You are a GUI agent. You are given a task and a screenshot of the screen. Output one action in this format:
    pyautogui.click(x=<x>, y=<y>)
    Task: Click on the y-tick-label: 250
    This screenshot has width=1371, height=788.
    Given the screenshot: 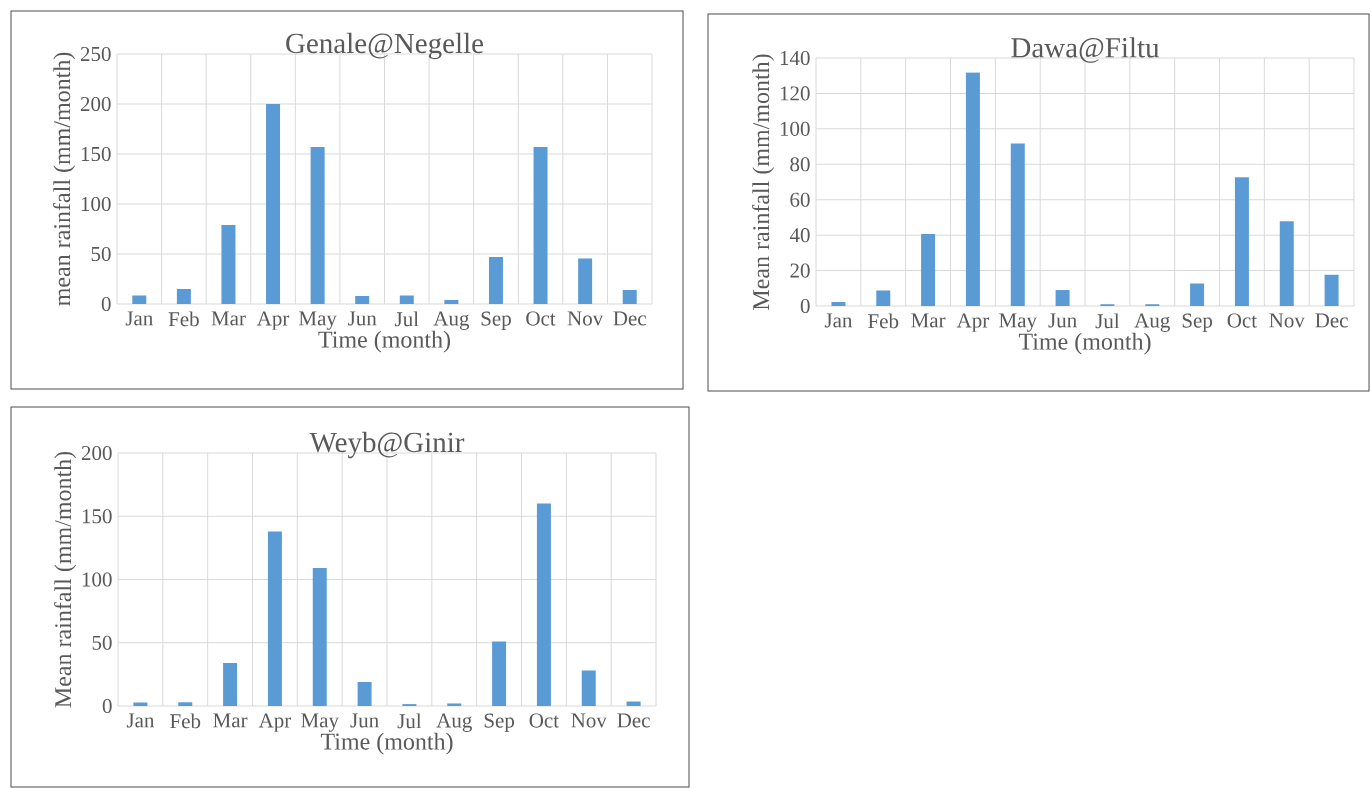 What is the action you would take?
    pyautogui.click(x=95, y=54)
    